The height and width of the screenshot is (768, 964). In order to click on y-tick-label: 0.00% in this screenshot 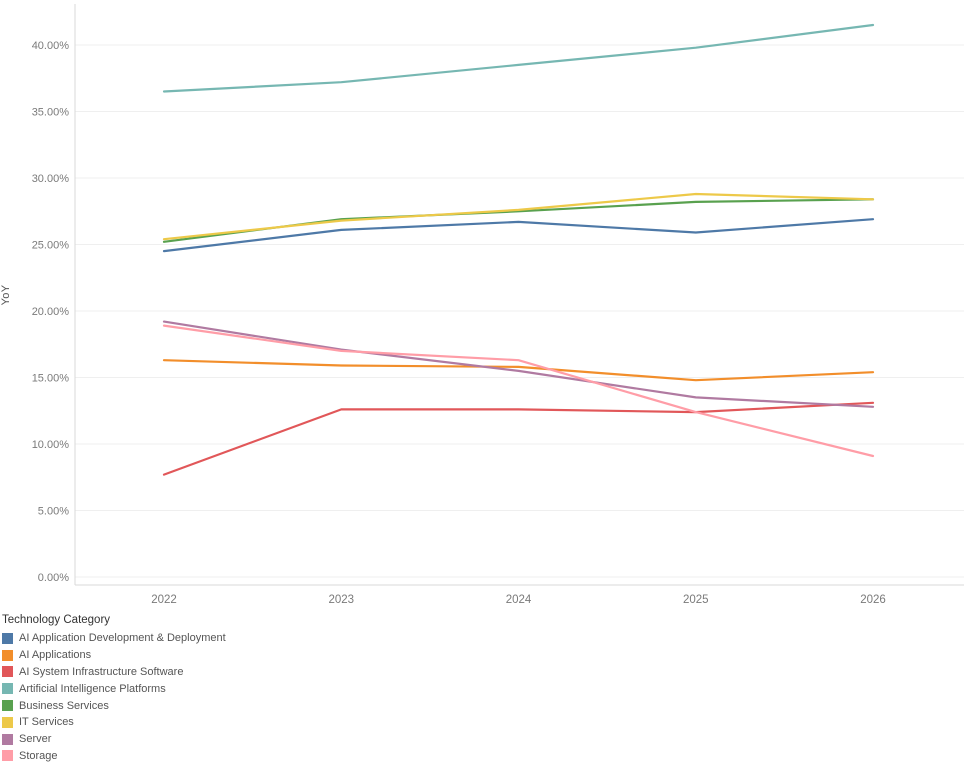, I will do `click(53, 578)`.